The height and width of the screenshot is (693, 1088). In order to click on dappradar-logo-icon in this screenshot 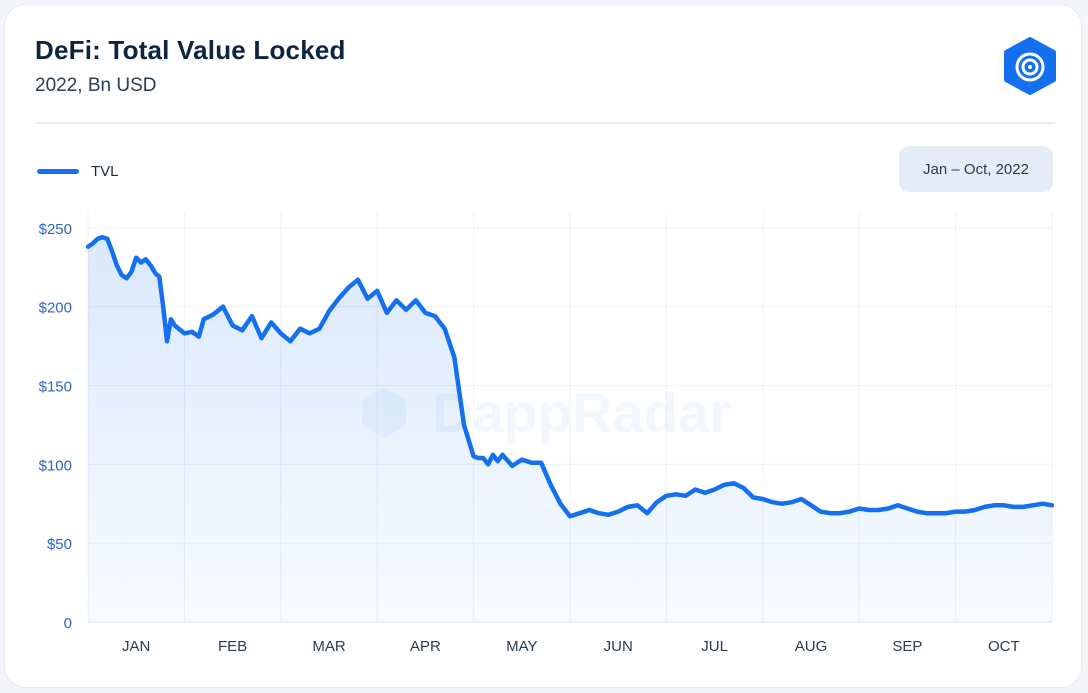, I will do `click(1030, 66)`.